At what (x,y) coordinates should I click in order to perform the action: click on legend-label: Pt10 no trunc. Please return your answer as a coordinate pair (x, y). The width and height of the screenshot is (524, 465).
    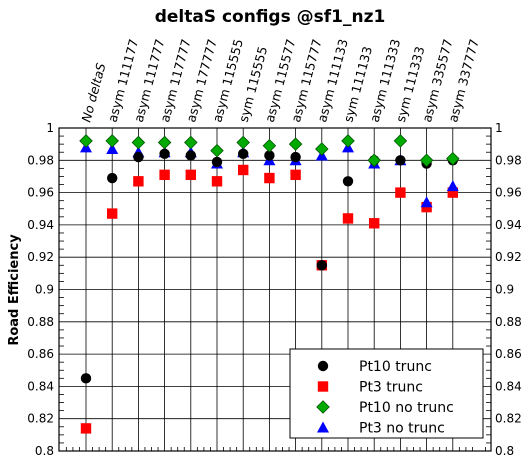
    Looking at the image, I should click on (406, 408).